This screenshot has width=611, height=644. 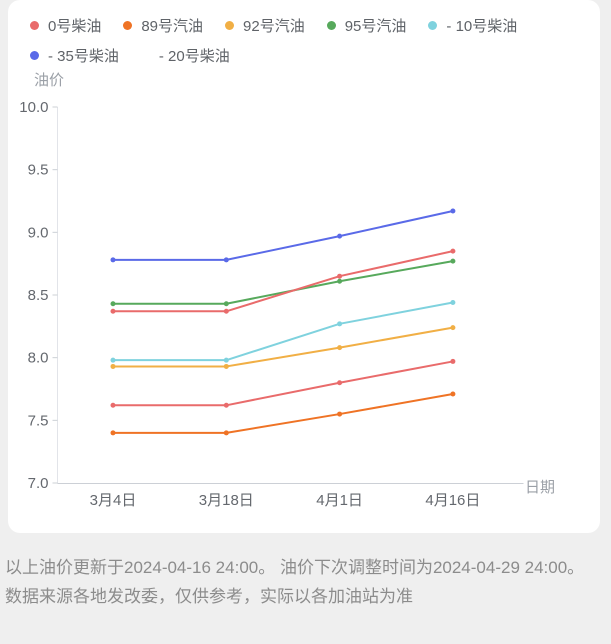 I want to click on legend-item-92号汽油: 92号汽油, so click(x=265, y=25).